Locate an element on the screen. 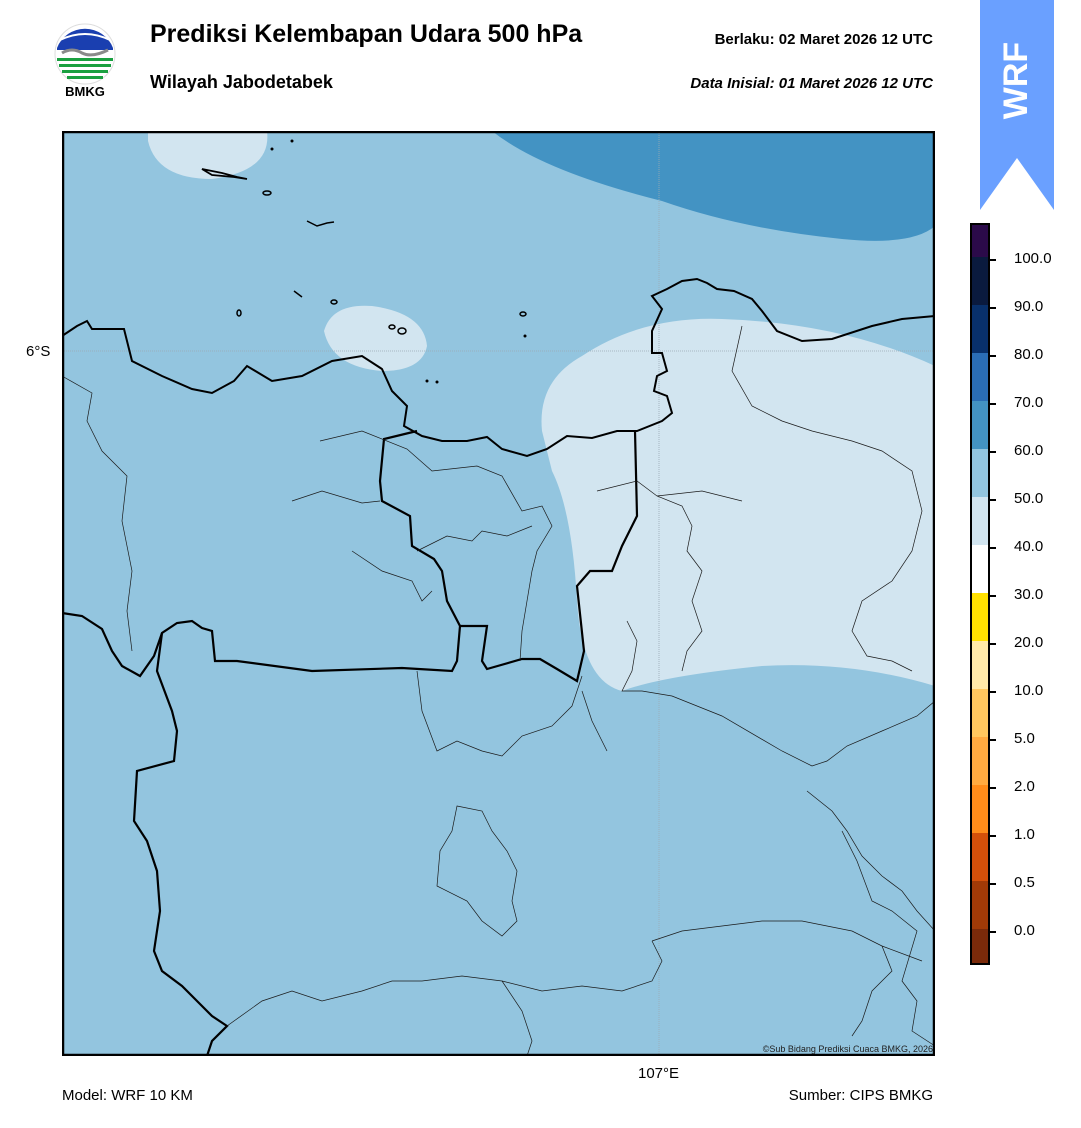 The image size is (1081, 1128). colorbar-tick-label: 2.0 is located at coordinates (1024, 786).